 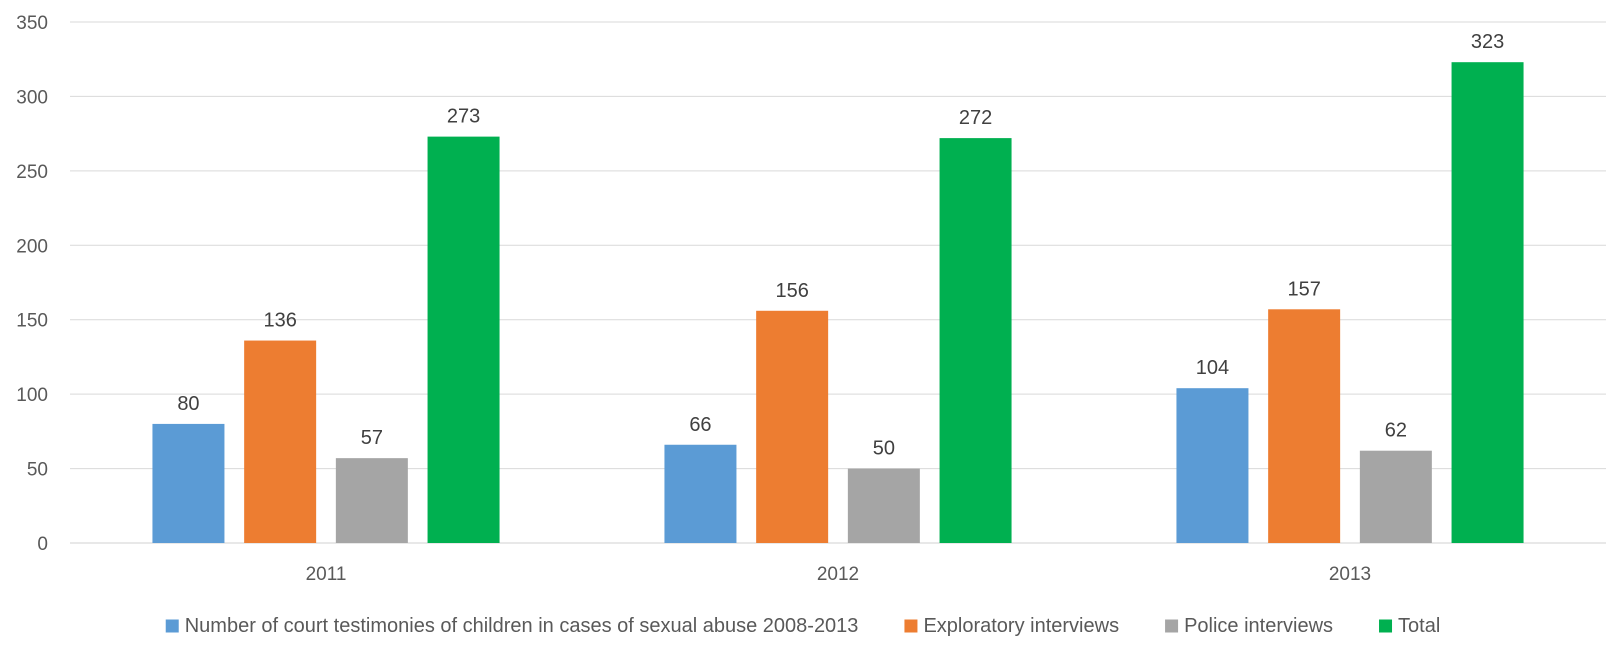 I want to click on y-tick-label: 300, so click(x=32, y=97).